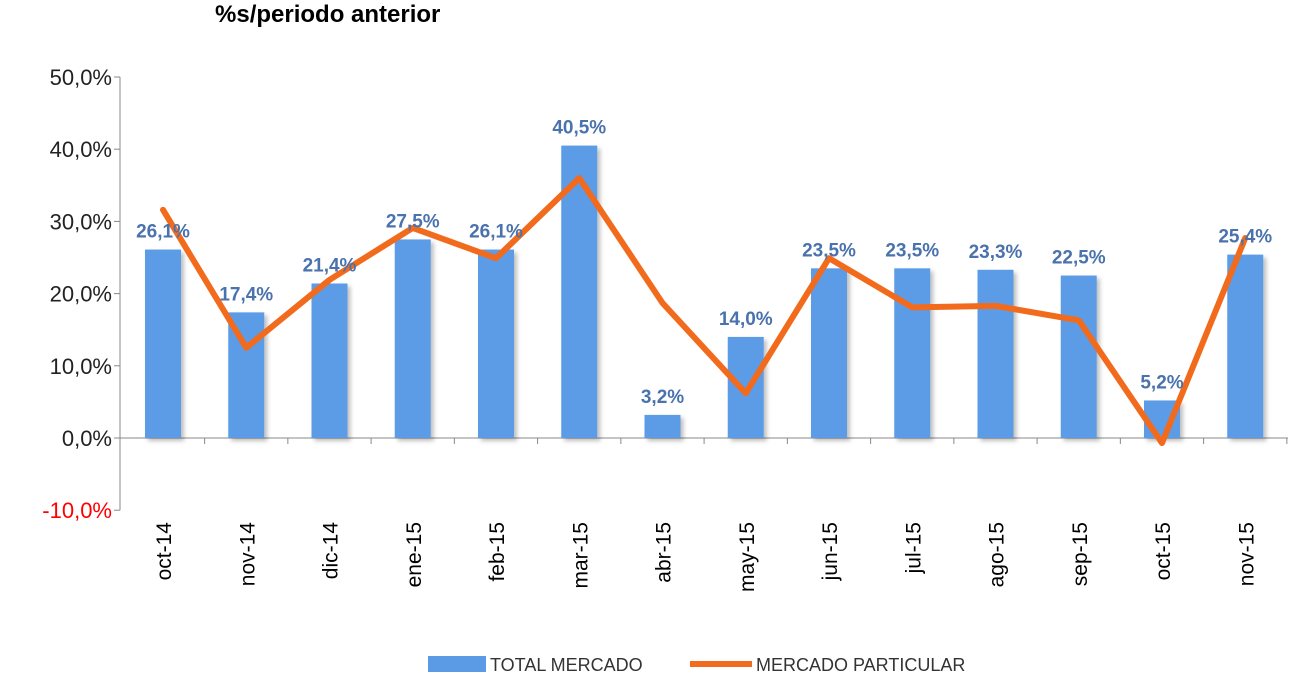 The image size is (1295, 680). Describe the element at coordinates (81, 221) in the screenshot. I see `y-tick-label: 30,0%` at that location.